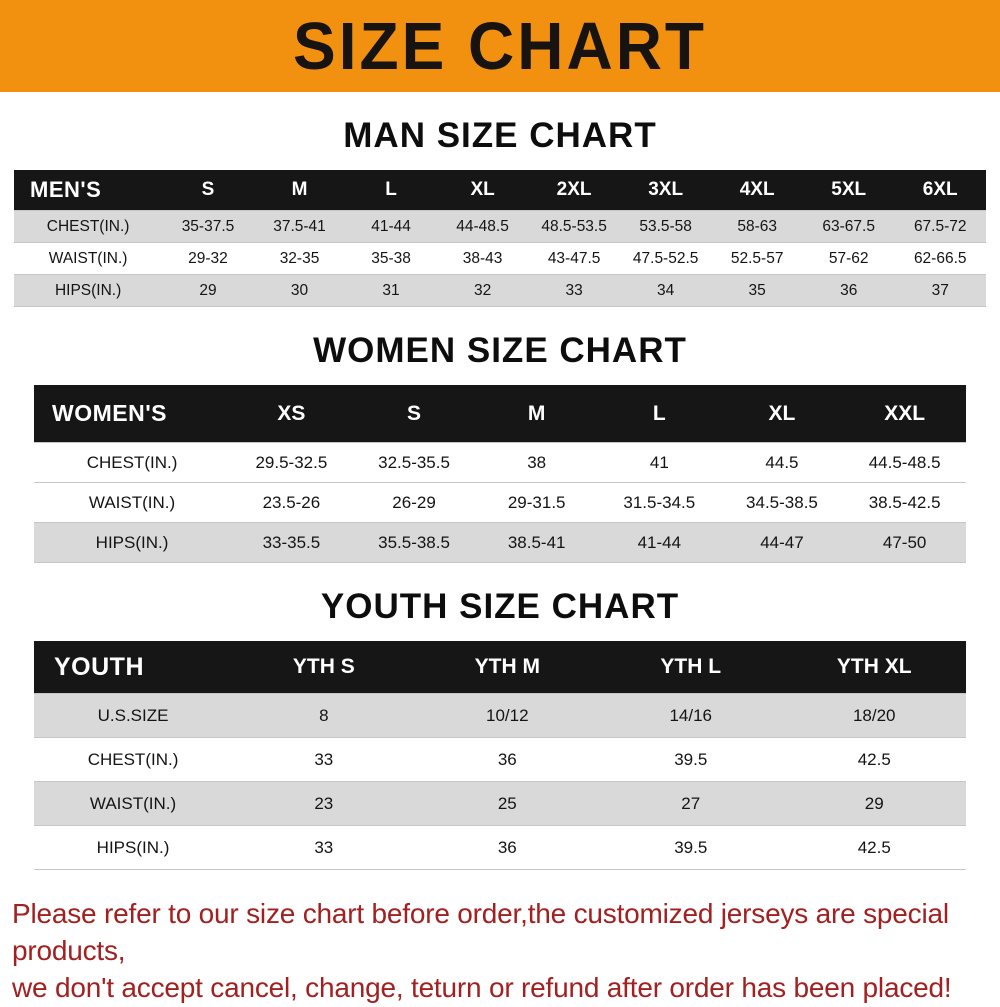  What do you see at coordinates (482, 226) in the screenshot?
I see `size-value: 44-48.5` at bounding box center [482, 226].